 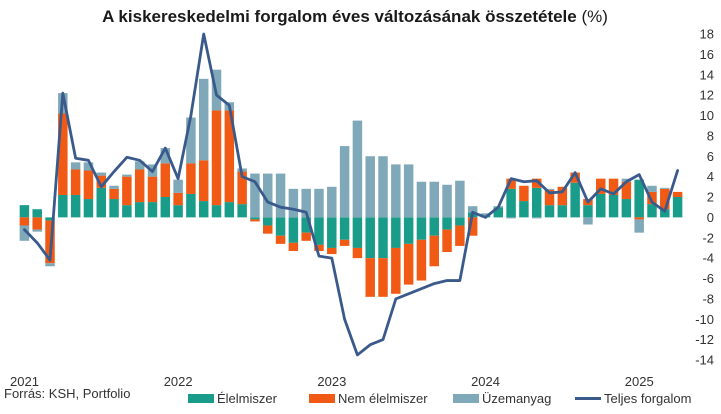 I want to click on x-tick-label: 2025, so click(x=639, y=381).